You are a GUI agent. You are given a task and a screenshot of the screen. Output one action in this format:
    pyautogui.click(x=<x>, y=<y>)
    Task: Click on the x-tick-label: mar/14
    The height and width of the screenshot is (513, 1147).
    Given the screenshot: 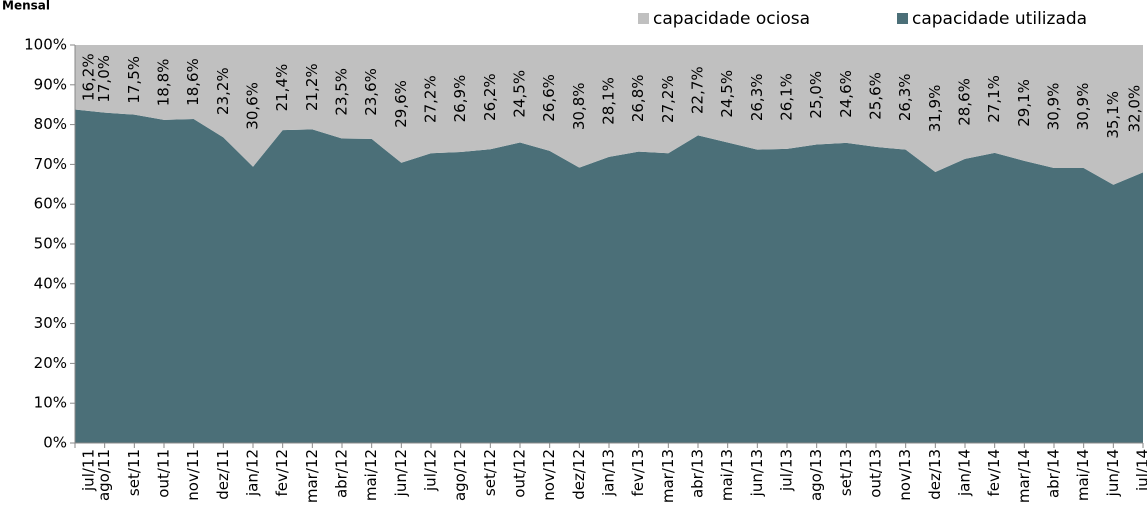 What is the action you would take?
    pyautogui.click(x=1024, y=476)
    